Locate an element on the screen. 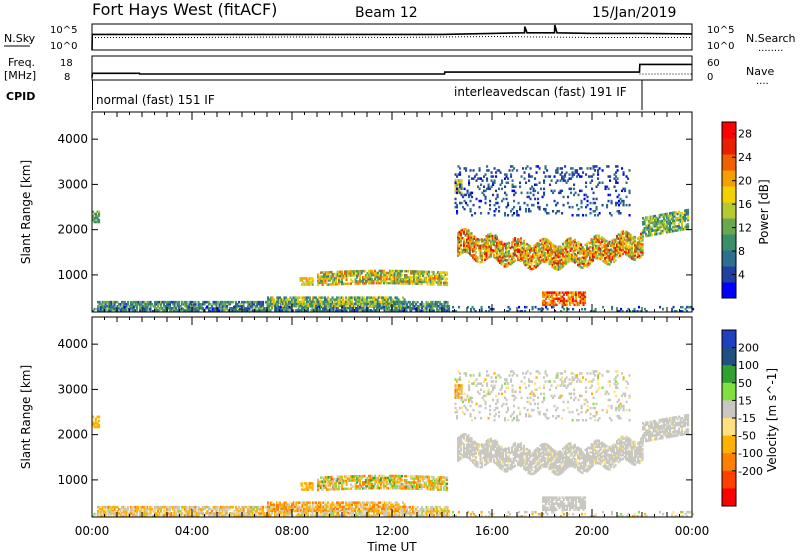  noise-right-tick-bottom: 10^0 is located at coordinates (720, 46).